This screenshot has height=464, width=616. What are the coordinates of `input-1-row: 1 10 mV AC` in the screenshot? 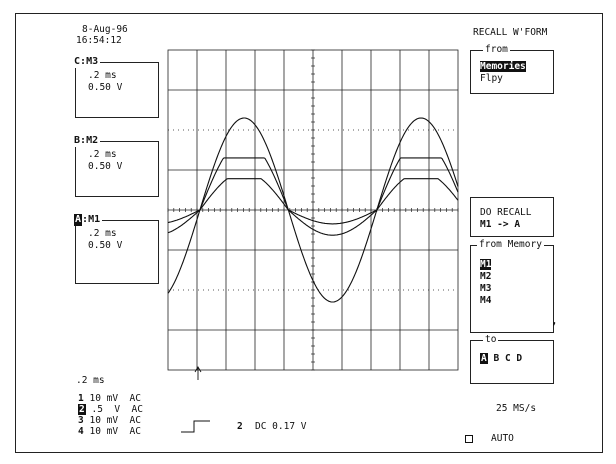 It's located at (109, 398).